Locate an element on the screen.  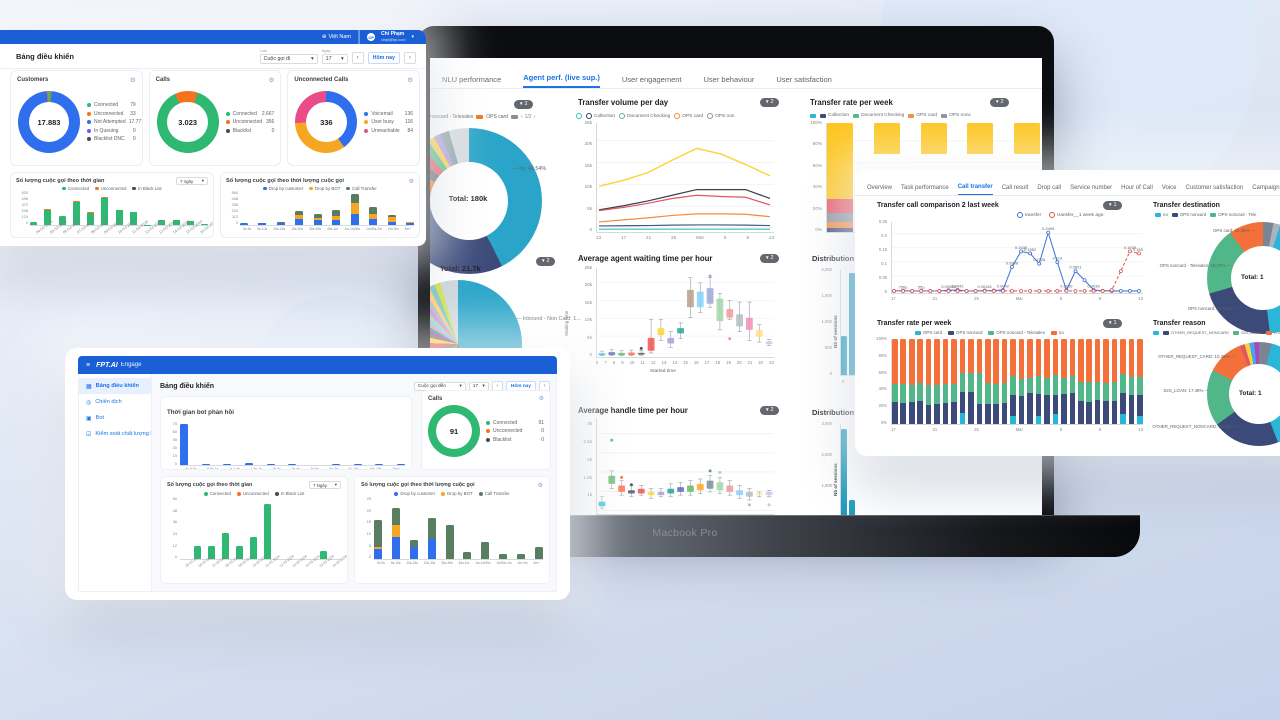
legend-item: transfer__1 week ago is located at coordinates (1076, 215).